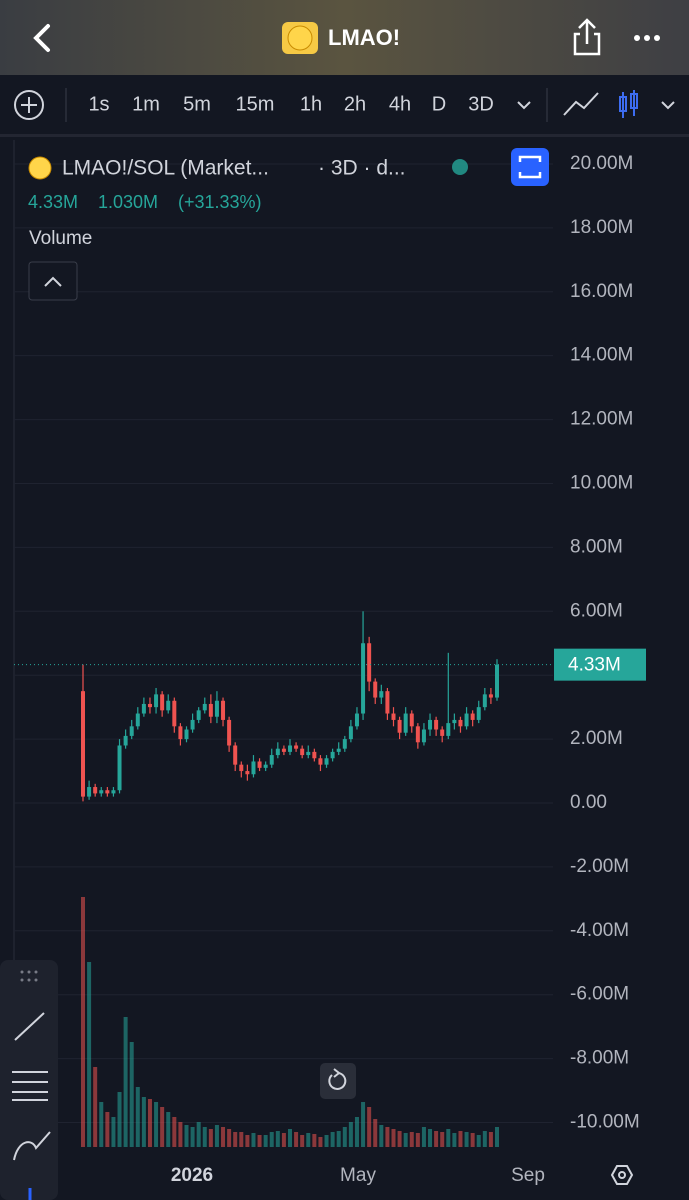 The width and height of the screenshot is (689, 1200). Describe the element at coordinates (439, 104) in the screenshot. I see `interval-button: D` at that location.